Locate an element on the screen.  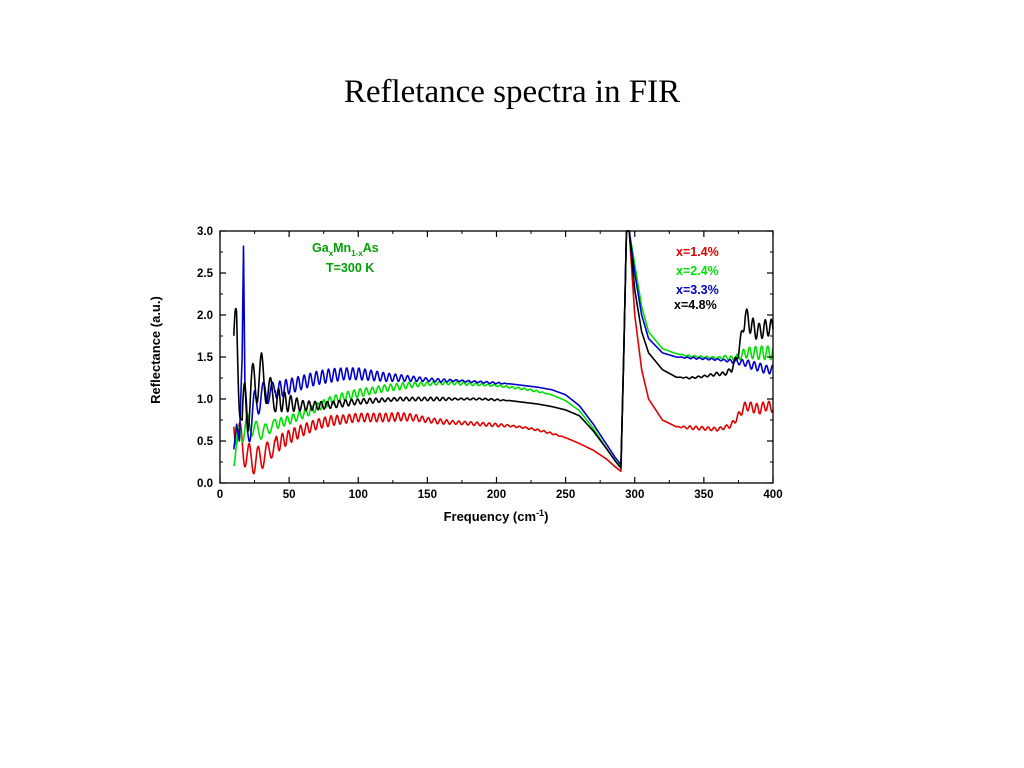
annot-as: As is located at coordinates (371, 248).